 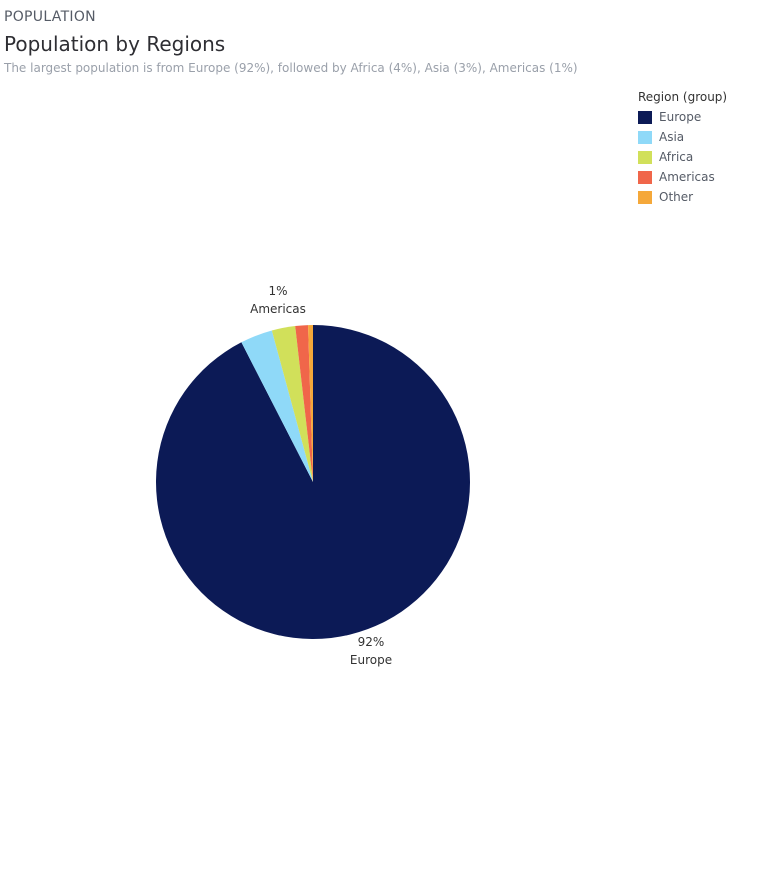 I want to click on legend-swatch-other, so click(x=645, y=197).